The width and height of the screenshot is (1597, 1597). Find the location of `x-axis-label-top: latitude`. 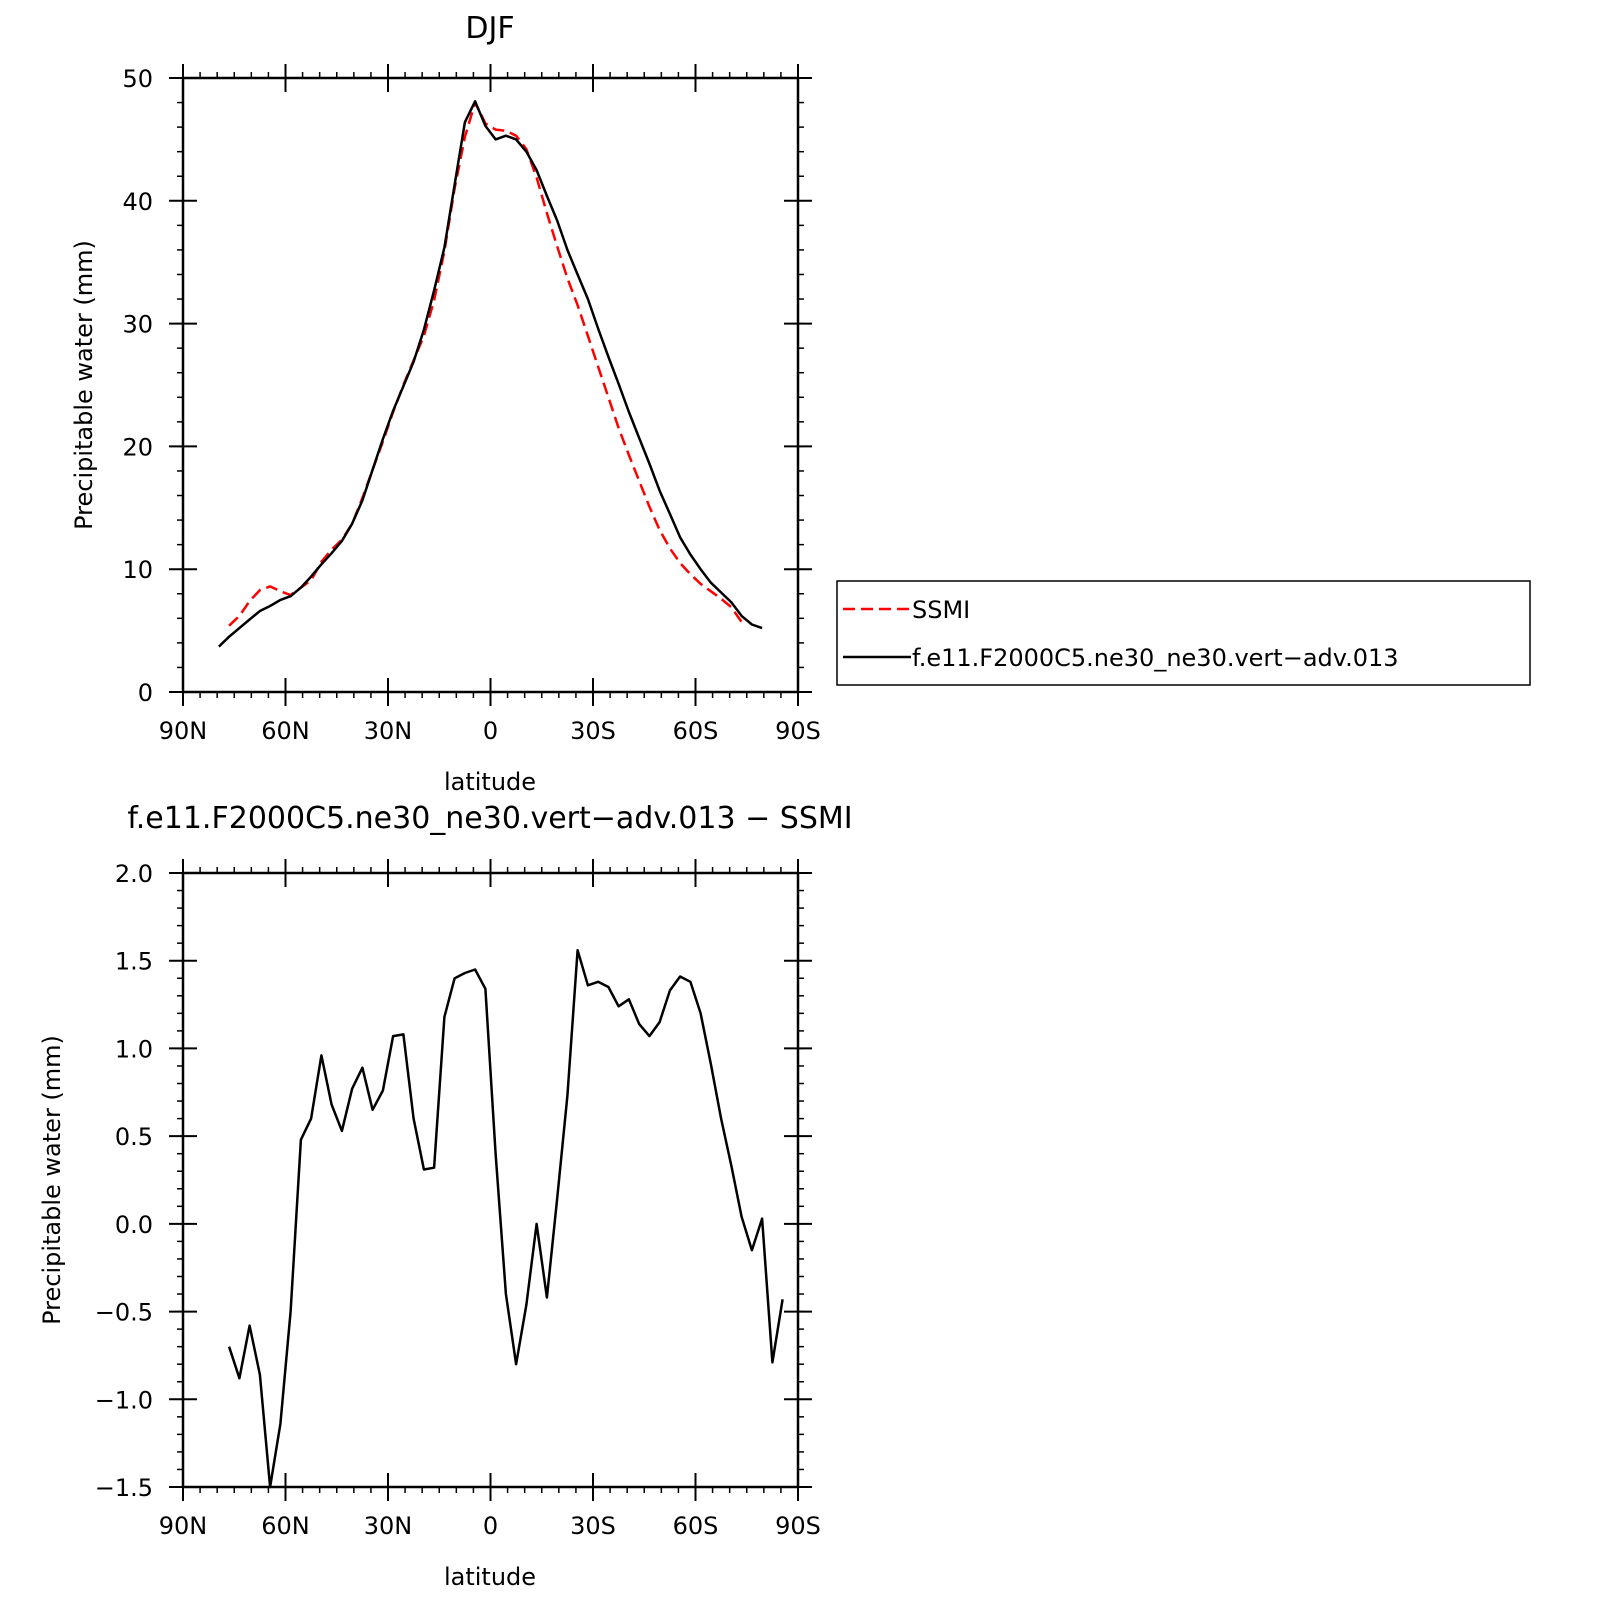

x-axis-label-top: latitude is located at coordinates (490, 782).